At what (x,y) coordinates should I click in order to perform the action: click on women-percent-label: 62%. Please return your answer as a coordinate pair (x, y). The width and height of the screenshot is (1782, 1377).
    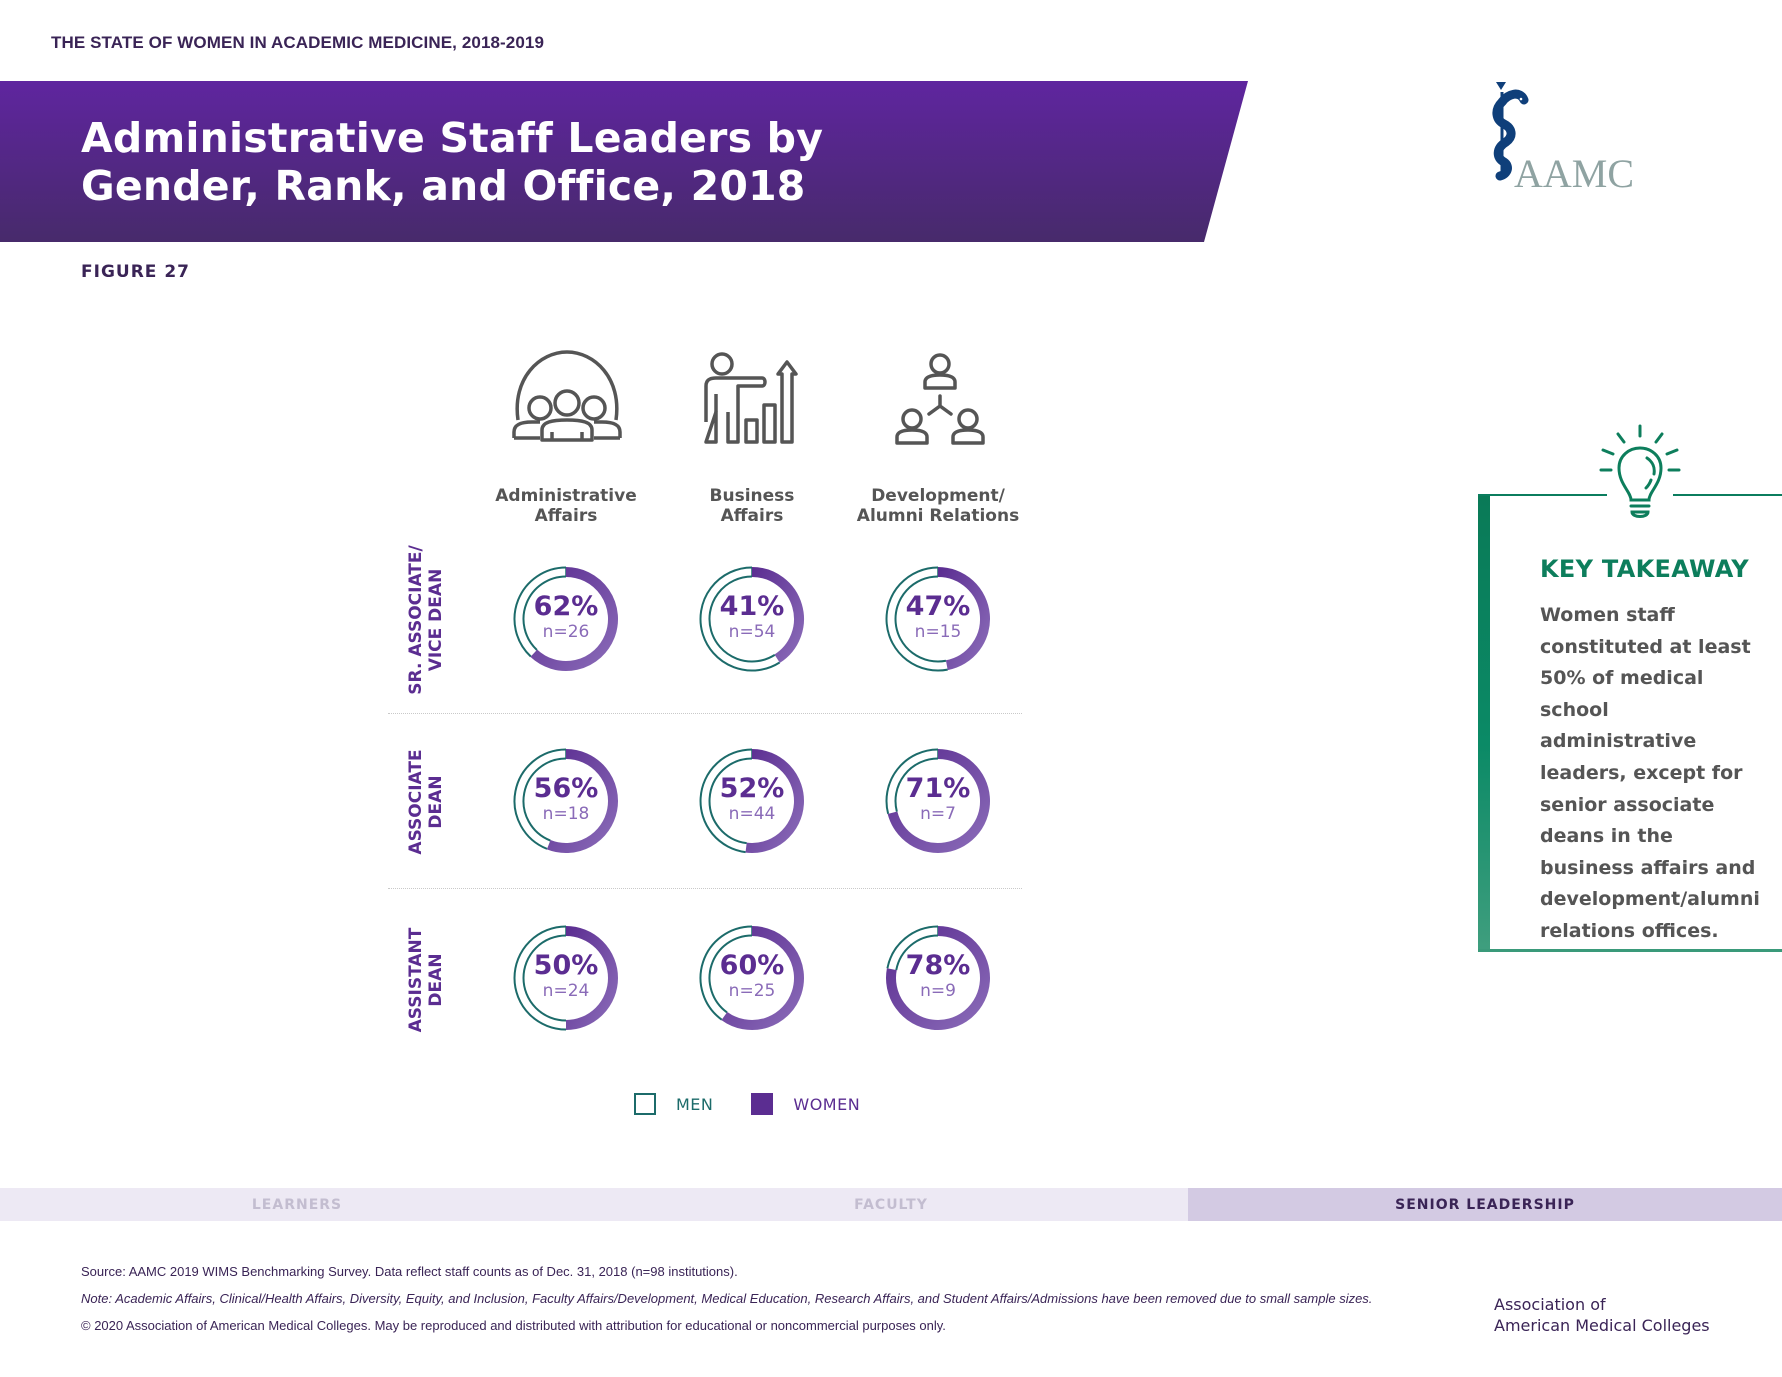
    Looking at the image, I should click on (566, 606).